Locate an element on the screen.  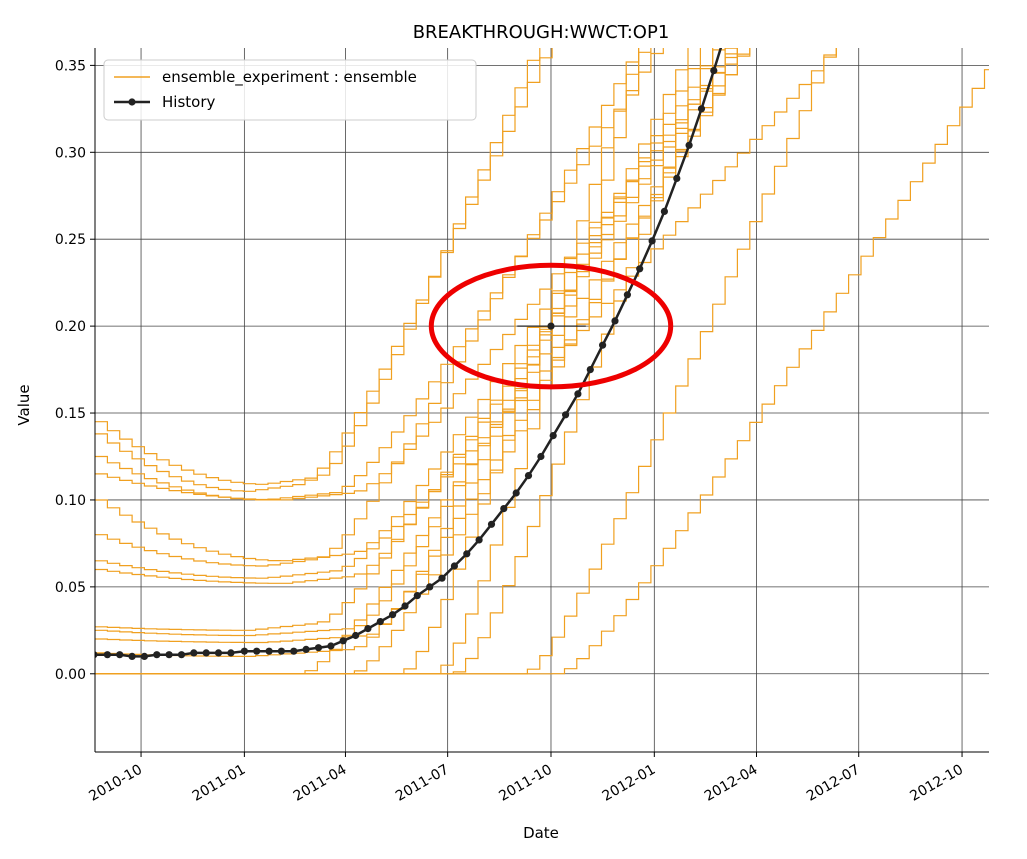
y-tick-label: 0.00 is located at coordinates (70, 675).